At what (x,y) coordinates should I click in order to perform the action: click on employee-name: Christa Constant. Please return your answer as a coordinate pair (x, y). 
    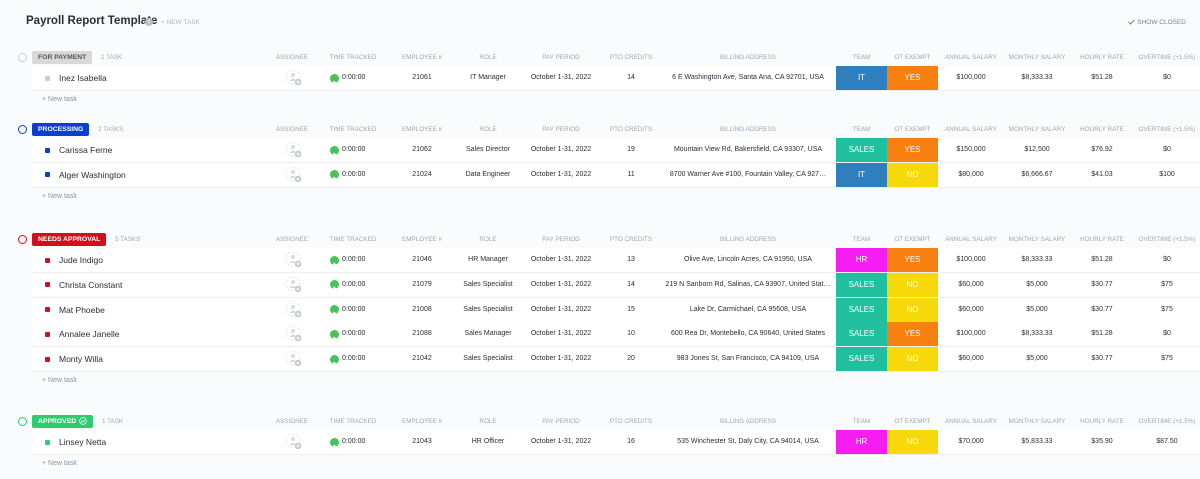
    Looking at the image, I should click on (91, 284).